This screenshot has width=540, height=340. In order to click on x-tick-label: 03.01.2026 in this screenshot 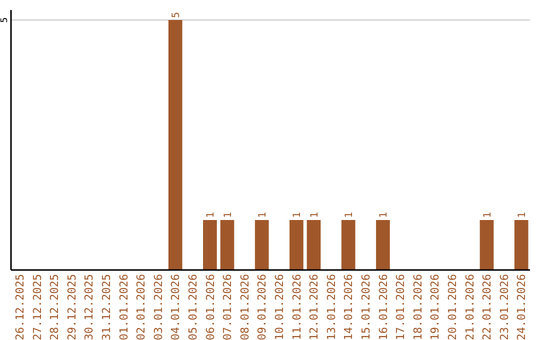, I will do `click(158, 307)`.